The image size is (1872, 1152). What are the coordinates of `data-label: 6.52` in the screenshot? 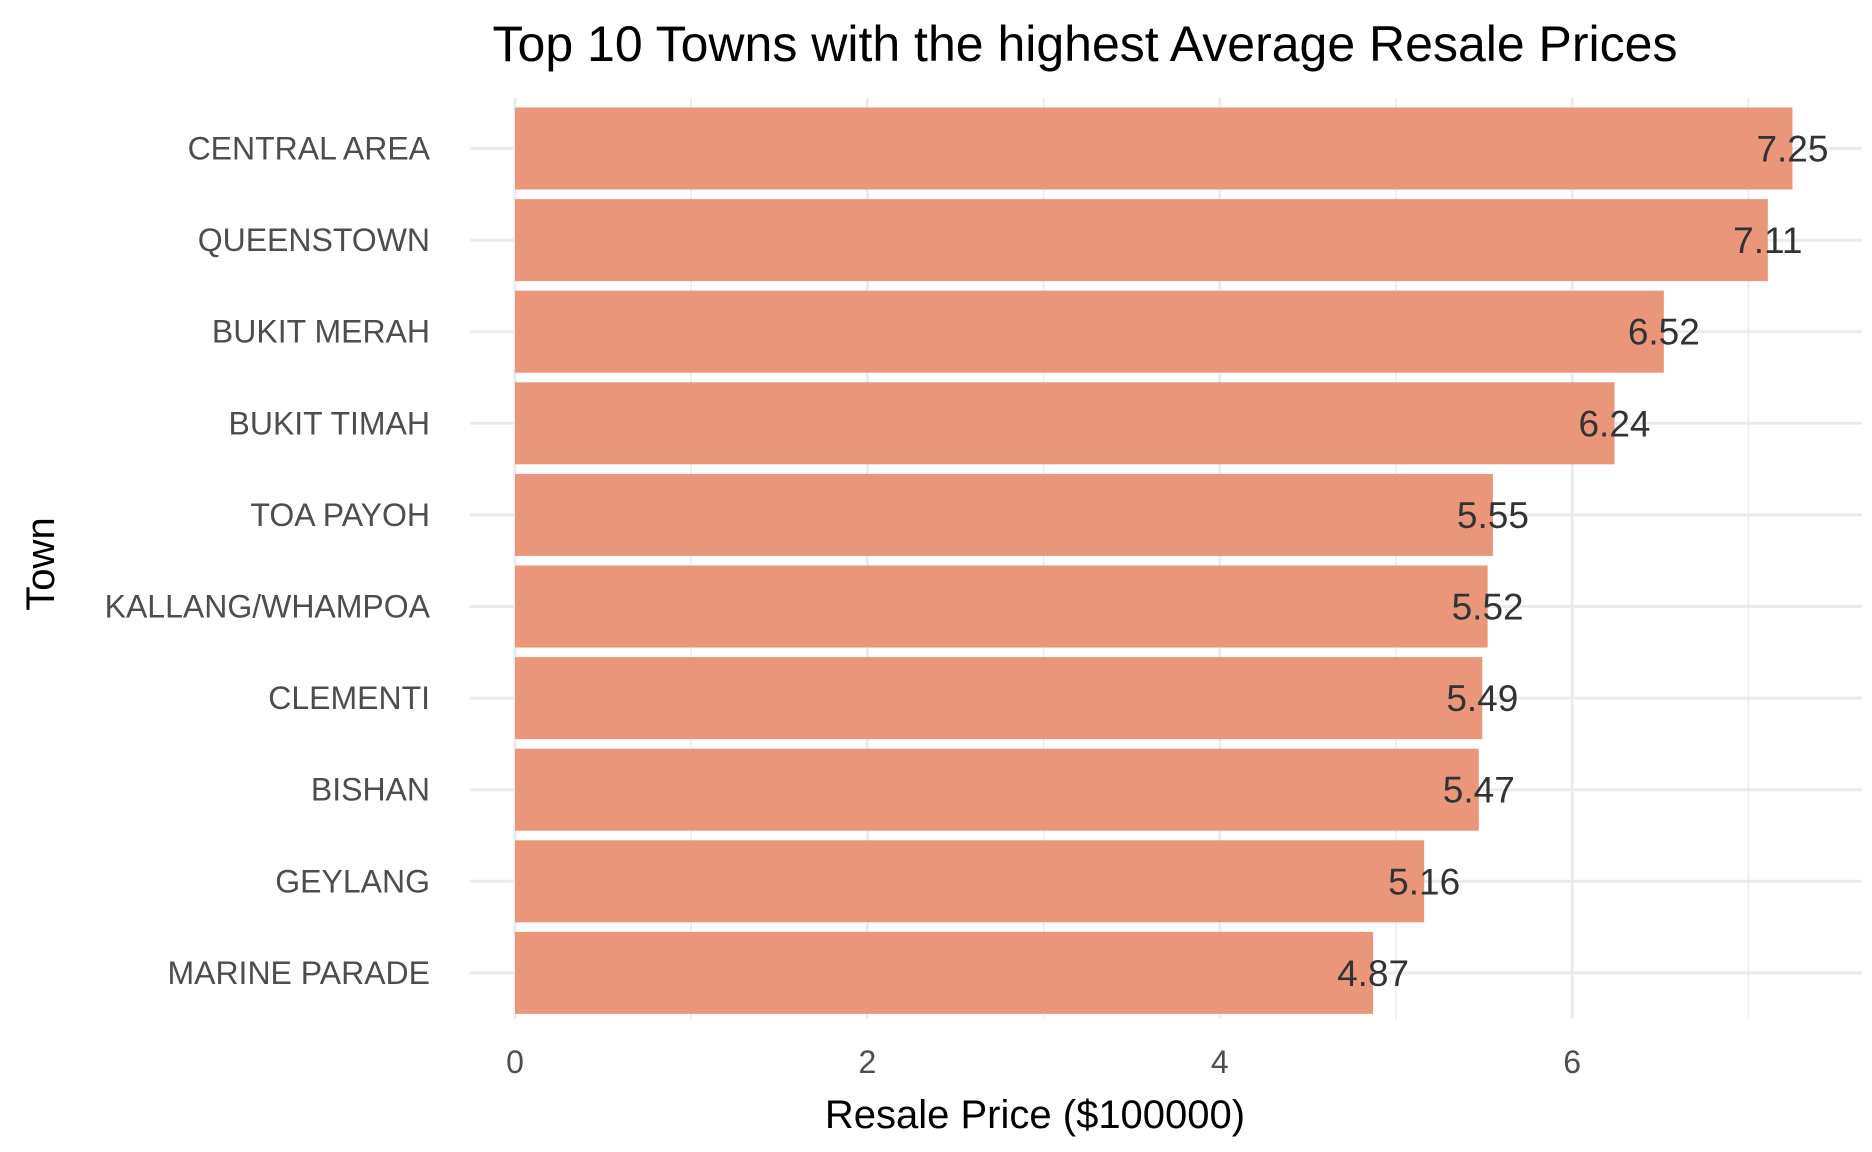 It's located at (1664, 332).